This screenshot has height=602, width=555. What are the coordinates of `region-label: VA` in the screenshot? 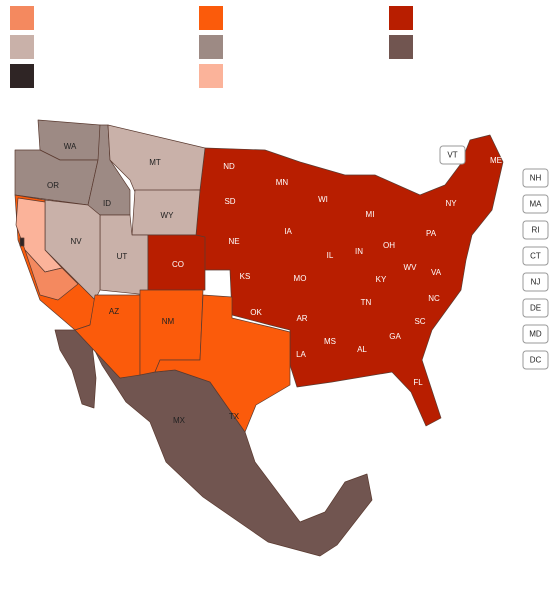 It's located at (436, 272).